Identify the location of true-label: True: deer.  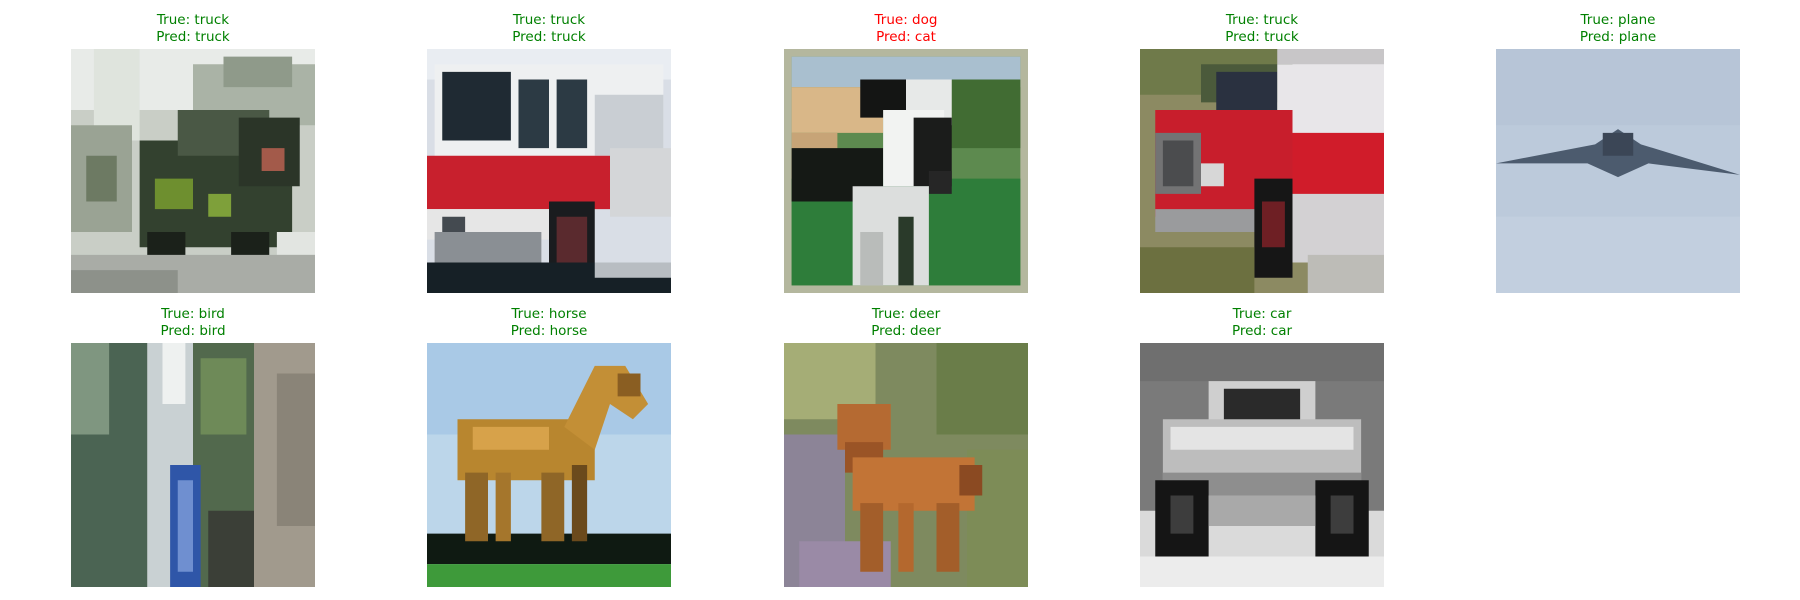
(906, 314).